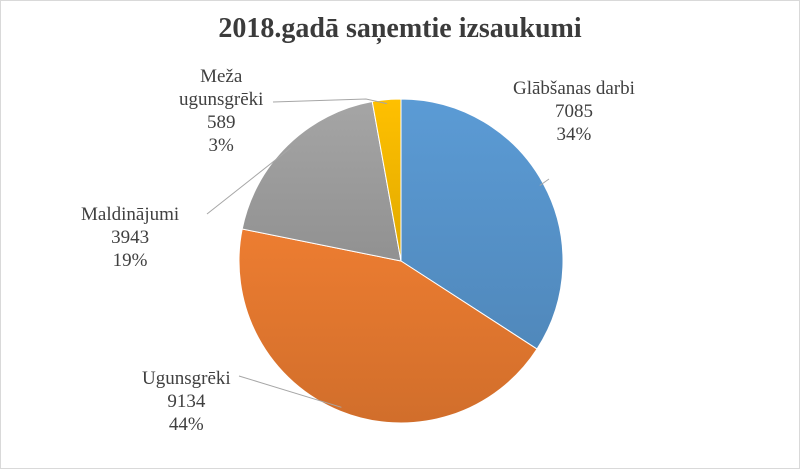  I want to click on data-label-value: 9134, so click(186, 401).